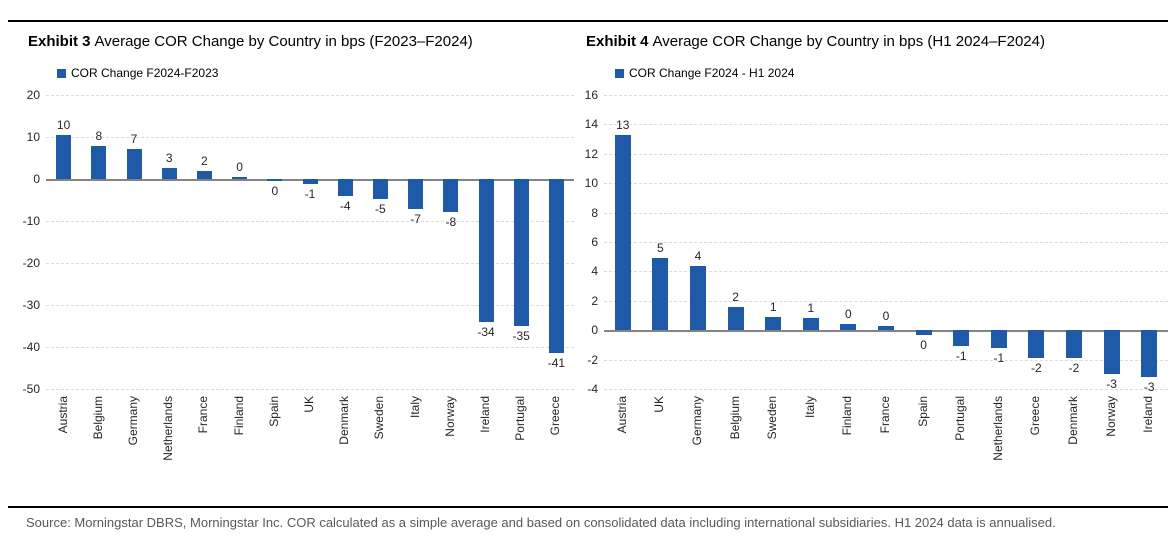 This screenshot has height=547, width=1176. What do you see at coordinates (62, 415) in the screenshot?
I see `x-tick-label-austria: Austria` at bounding box center [62, 415].